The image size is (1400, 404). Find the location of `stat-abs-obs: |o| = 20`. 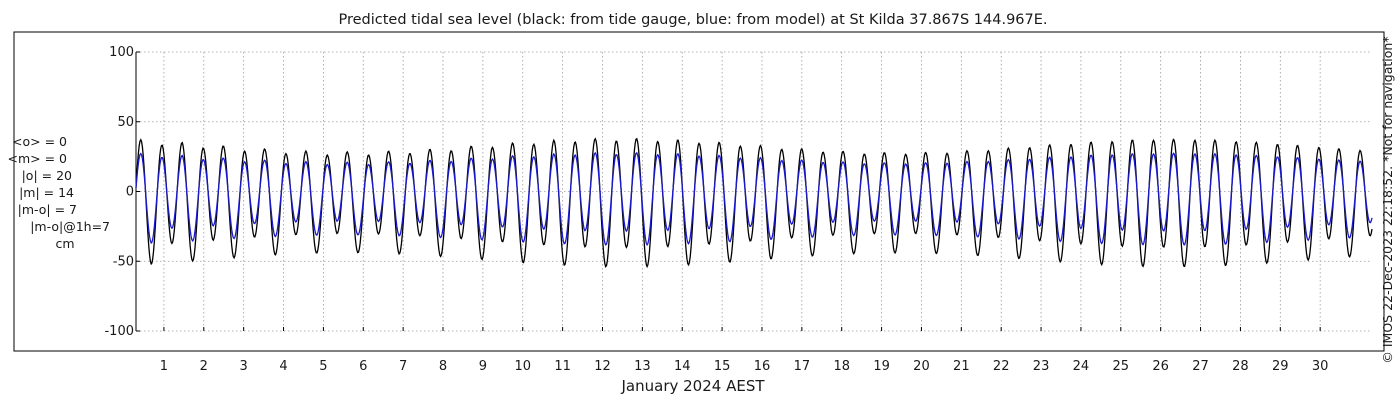

stat-abs-obs: |o| = 20 is located at coordinates (47, 175).